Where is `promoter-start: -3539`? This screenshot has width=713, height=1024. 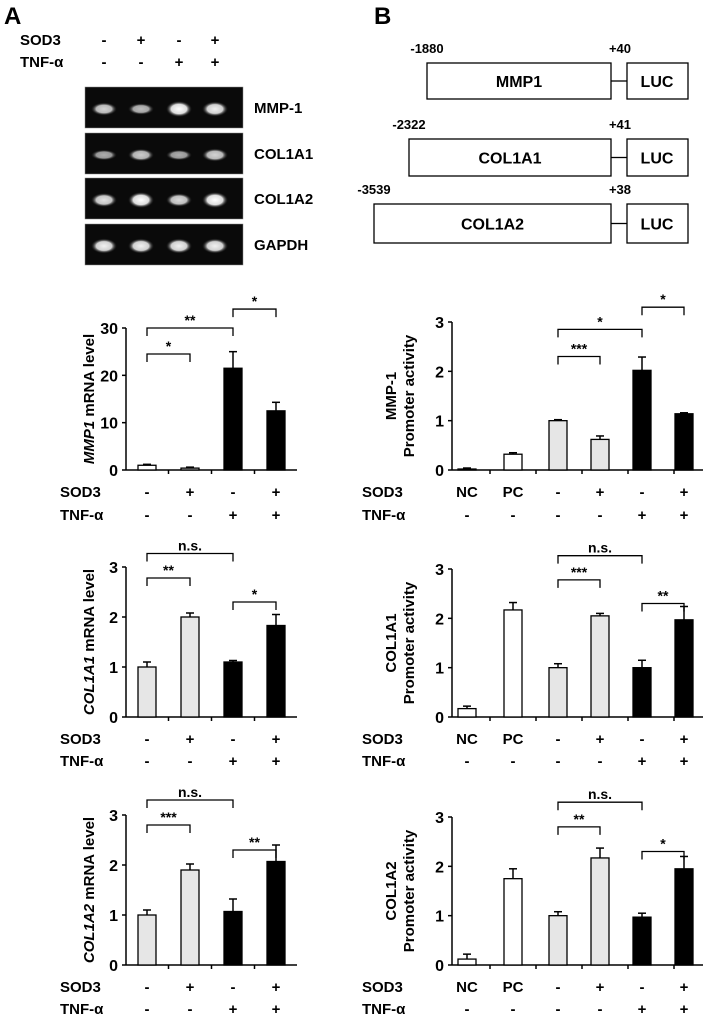 promoter-start: -3539 is located at coordinates (373, 189).